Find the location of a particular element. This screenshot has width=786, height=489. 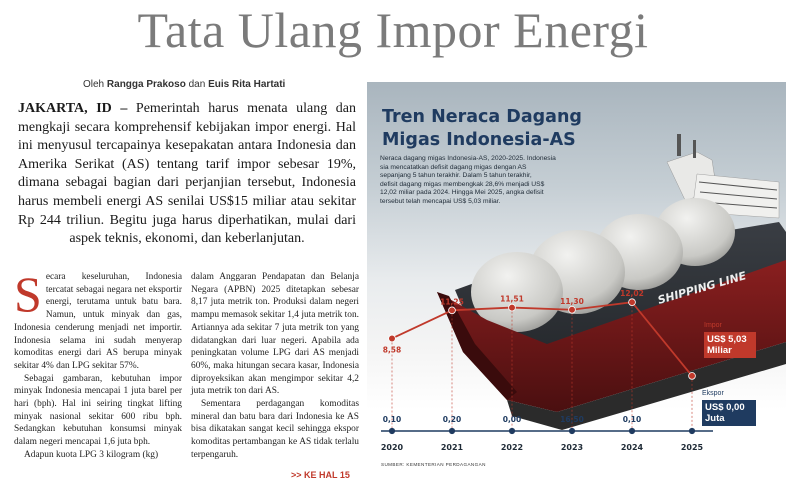

import-data-label: 11,30 is located at coordinates (572, 301).